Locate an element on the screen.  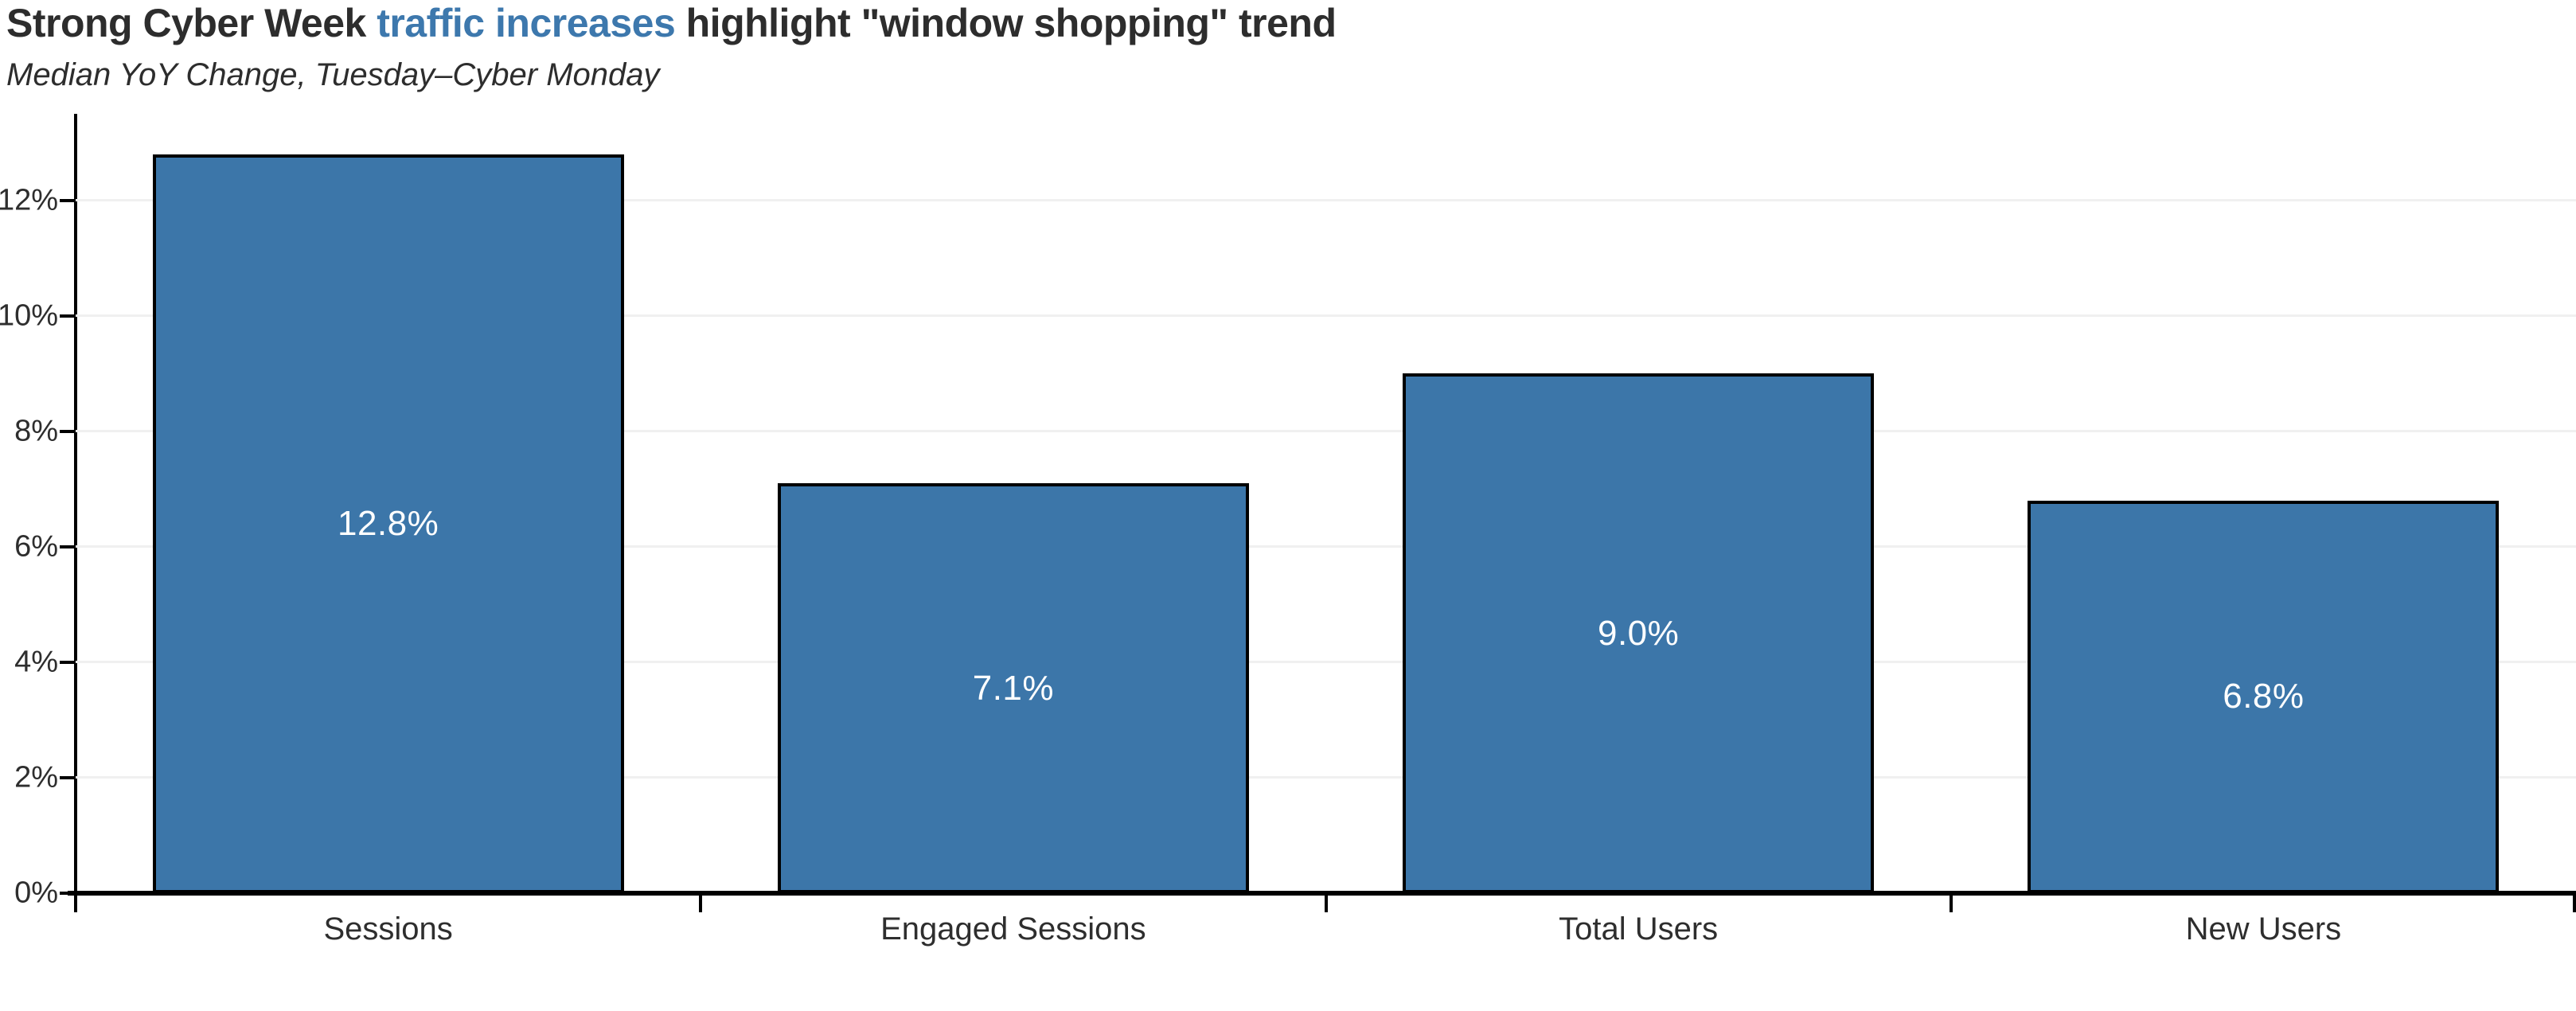
bar-total-users: 9.0% is located at coordinates (1639, 633).